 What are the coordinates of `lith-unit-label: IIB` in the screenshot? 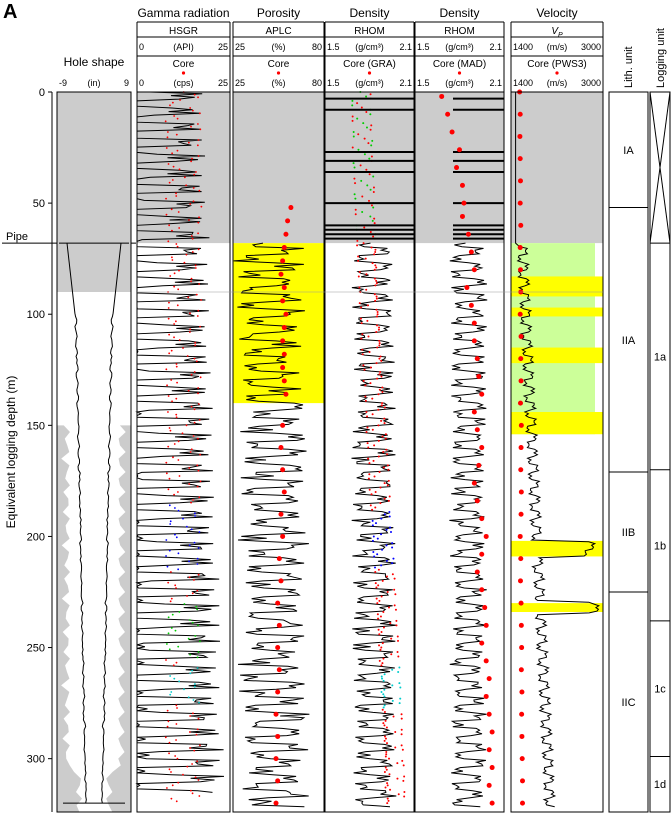 It's located at (628, 533).